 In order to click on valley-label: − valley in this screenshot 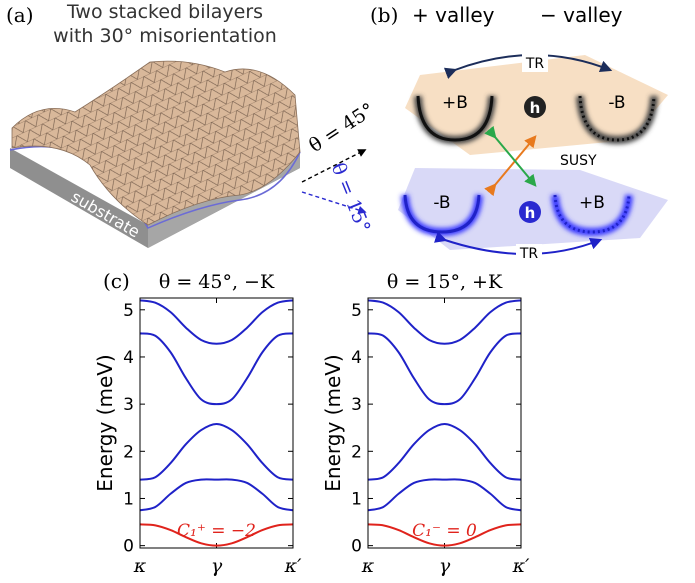, I will do `click(581, 15)`.